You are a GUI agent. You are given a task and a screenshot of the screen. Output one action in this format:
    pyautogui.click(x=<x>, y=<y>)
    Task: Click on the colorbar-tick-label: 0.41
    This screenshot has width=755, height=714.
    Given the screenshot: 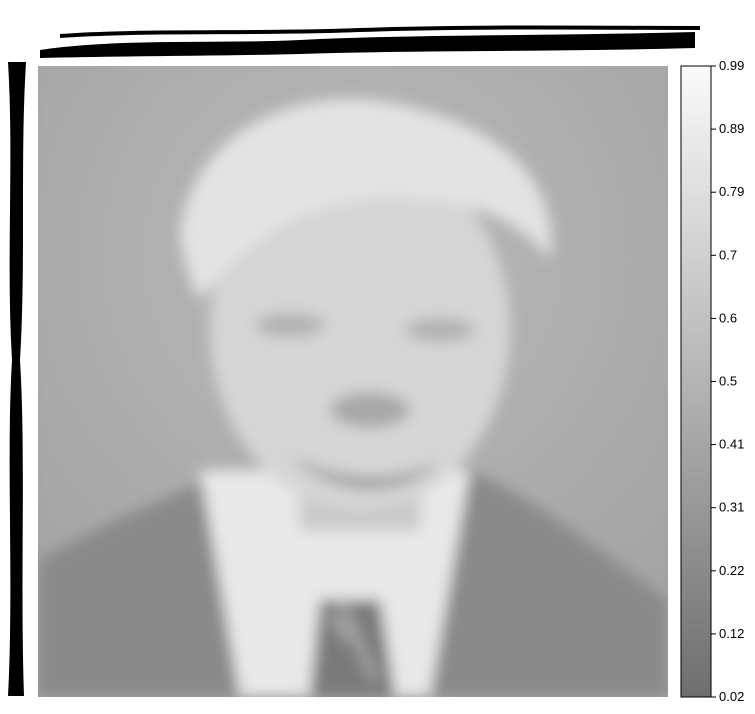 What is the action you would take?
    pyautogui.click(x=731, y=444)
    